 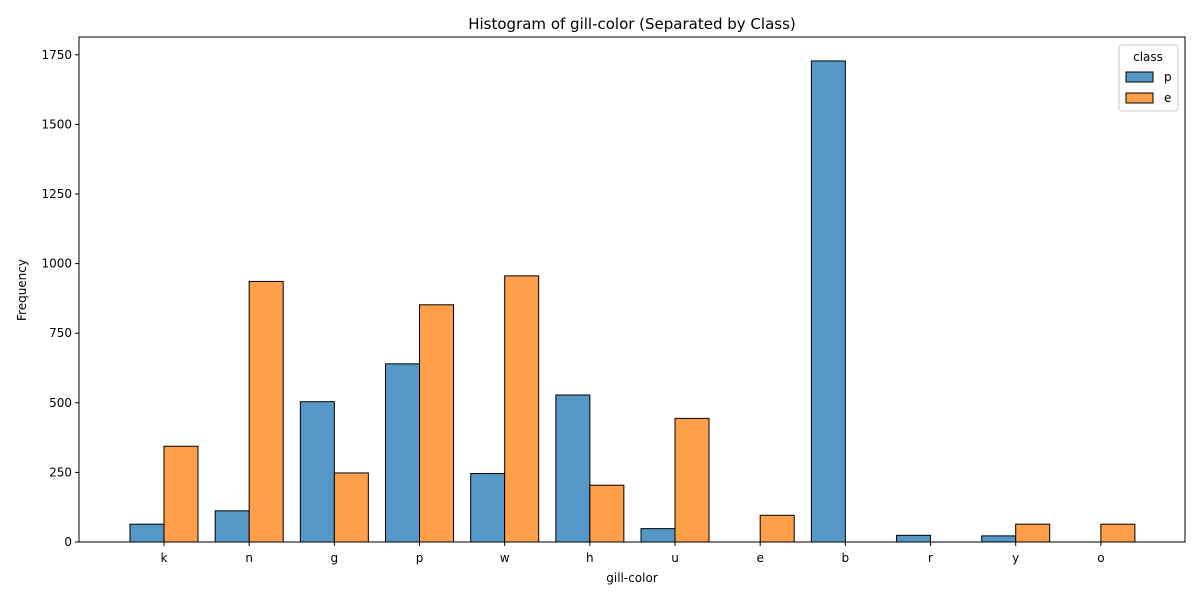 What do you see at coordinates (675, 558) in the screenshot?
I see `x-tick-label: u` at bounding box center [675, 558].